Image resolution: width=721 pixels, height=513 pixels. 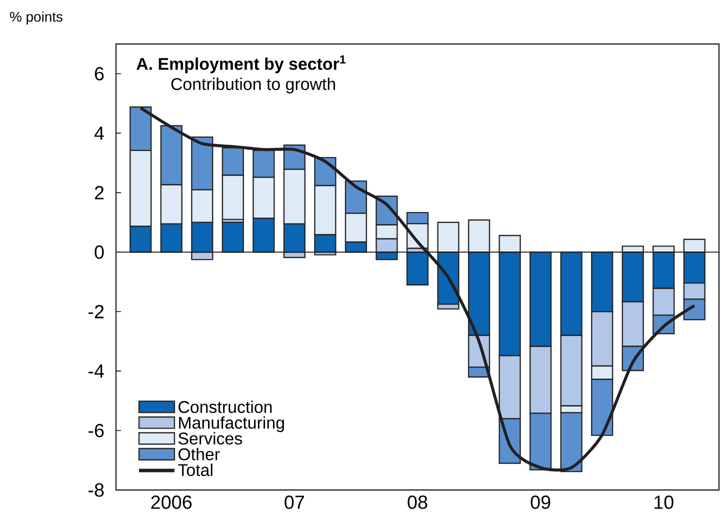 I want to click on x-tick-label: 10, so click(x=664, y=502).